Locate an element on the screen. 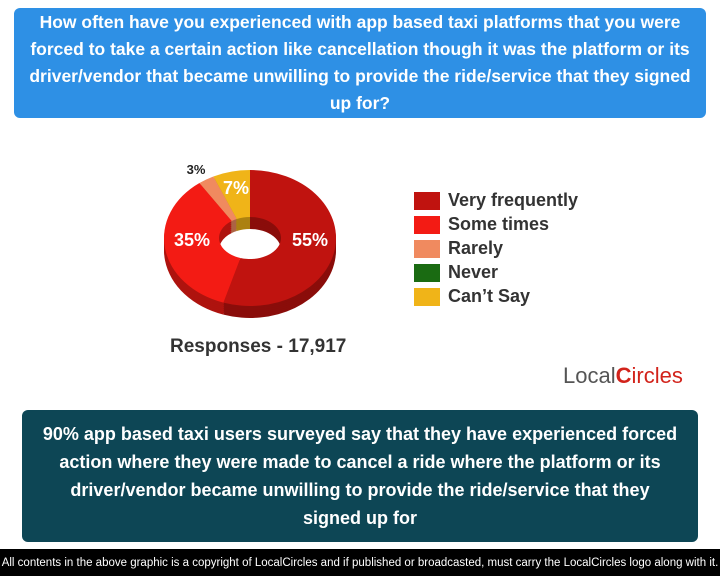  legend-label: Never is located at coordinates (473, 272).